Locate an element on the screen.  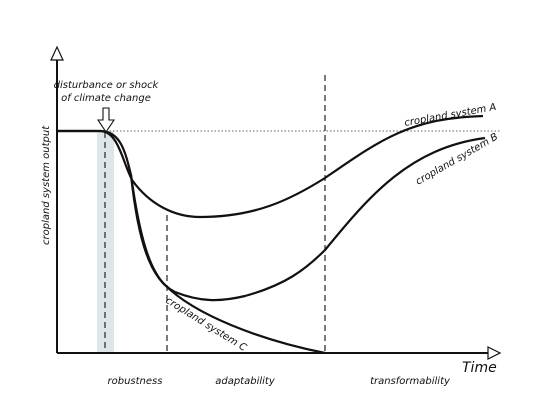
curve-label: cropland system A is located at coordinates (451, 115).